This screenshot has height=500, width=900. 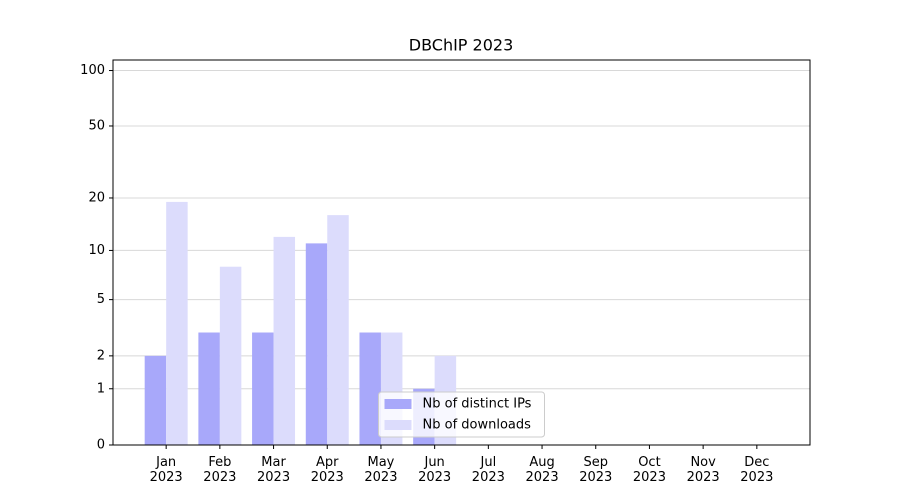 What do you see at coordinates (477, 404) in the screenshot?
I see `legend-label: Nb of distinct IPs` at bounding box center [477, 404].